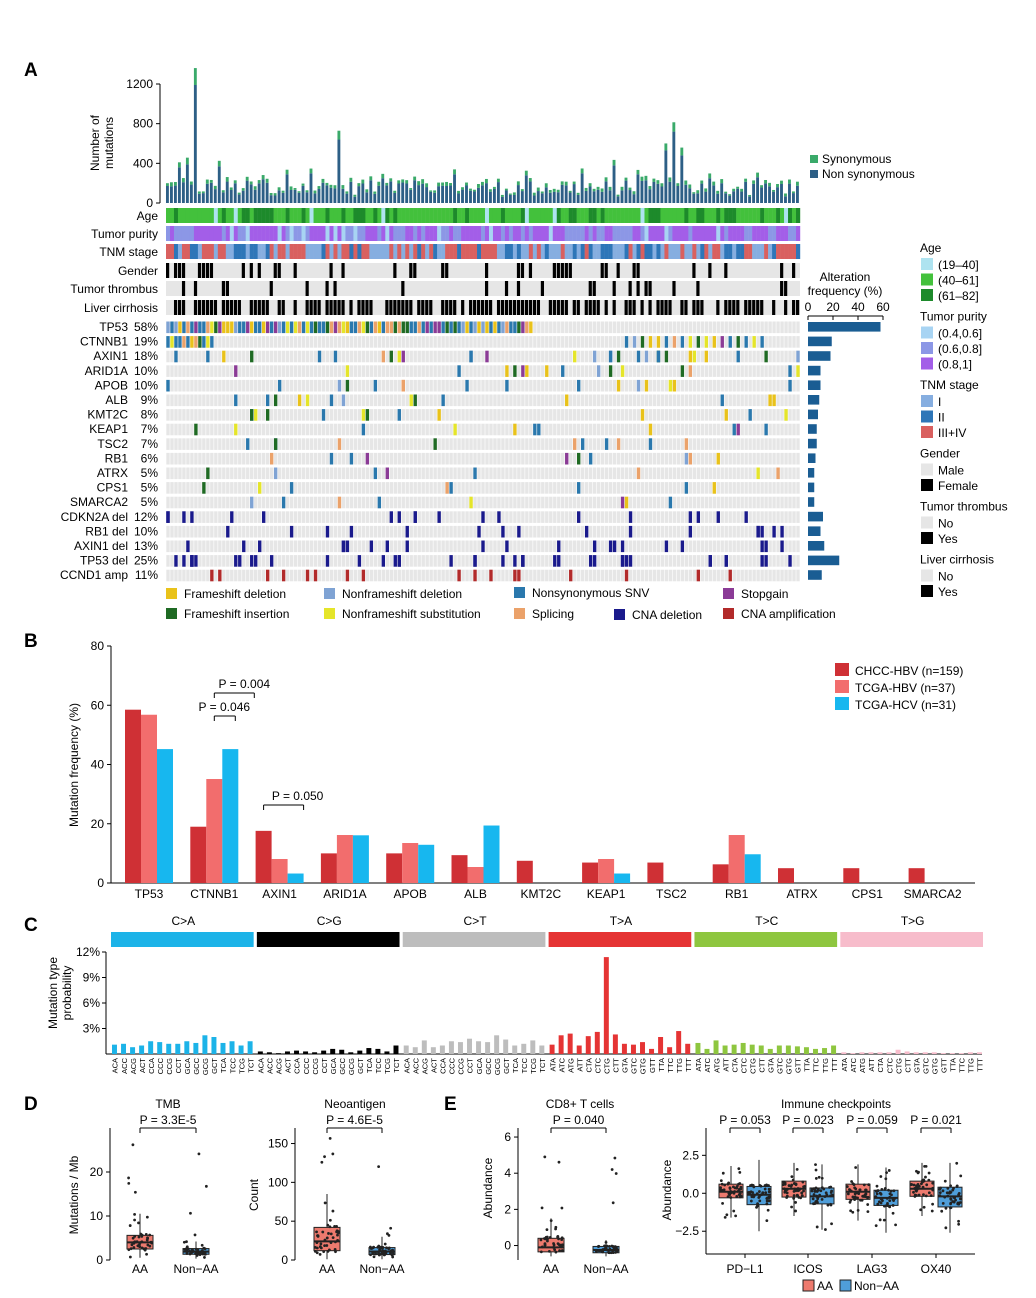  Describe the element at coordinates (598, 1065) in the screenshot. I see `context-label: CTC` at that location.